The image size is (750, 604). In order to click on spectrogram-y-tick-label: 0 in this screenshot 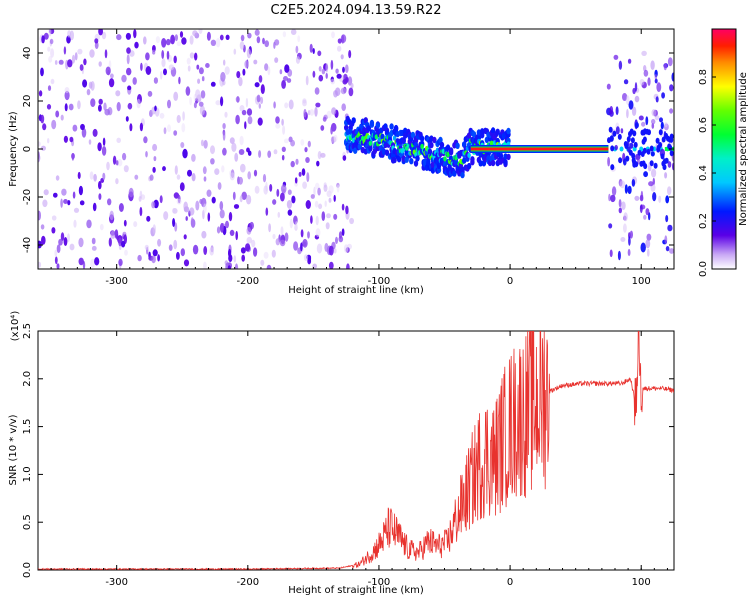, I will do `click(27, 149)`.